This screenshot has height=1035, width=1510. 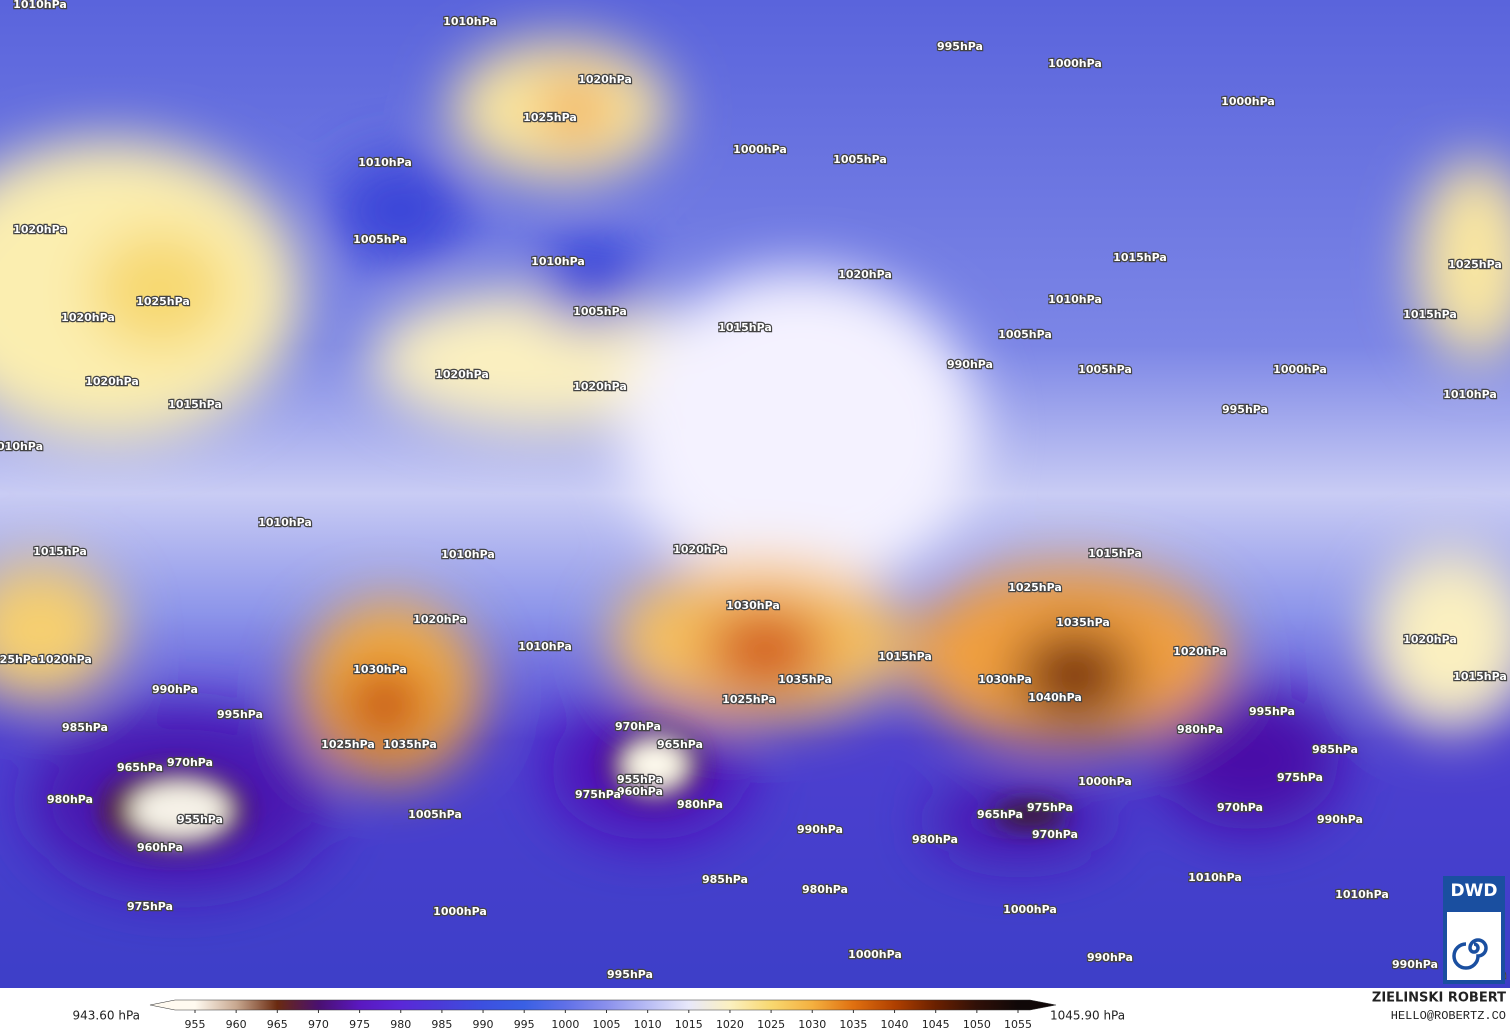 I want to click on colorbar-tick-label: 985, so click(x=441, y=1024).